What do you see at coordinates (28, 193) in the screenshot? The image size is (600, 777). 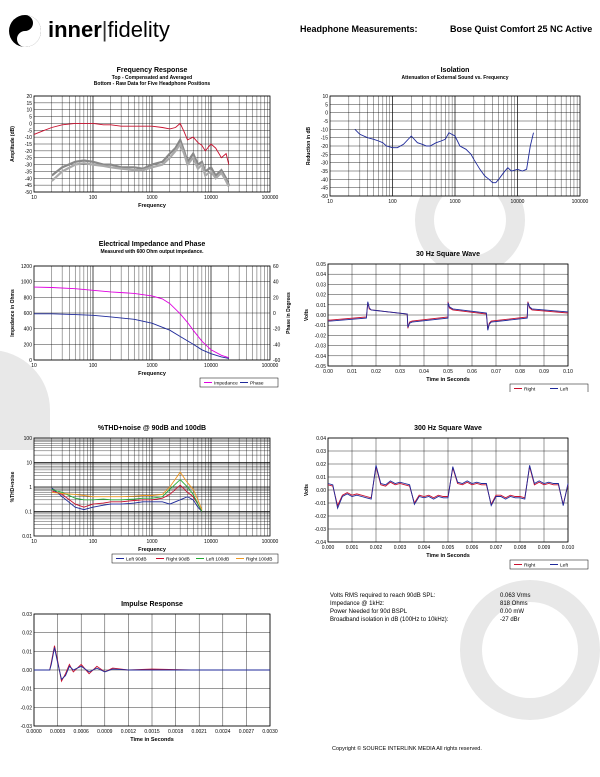 I see `y-tick-label: -50` at bounding box center [28, 193].